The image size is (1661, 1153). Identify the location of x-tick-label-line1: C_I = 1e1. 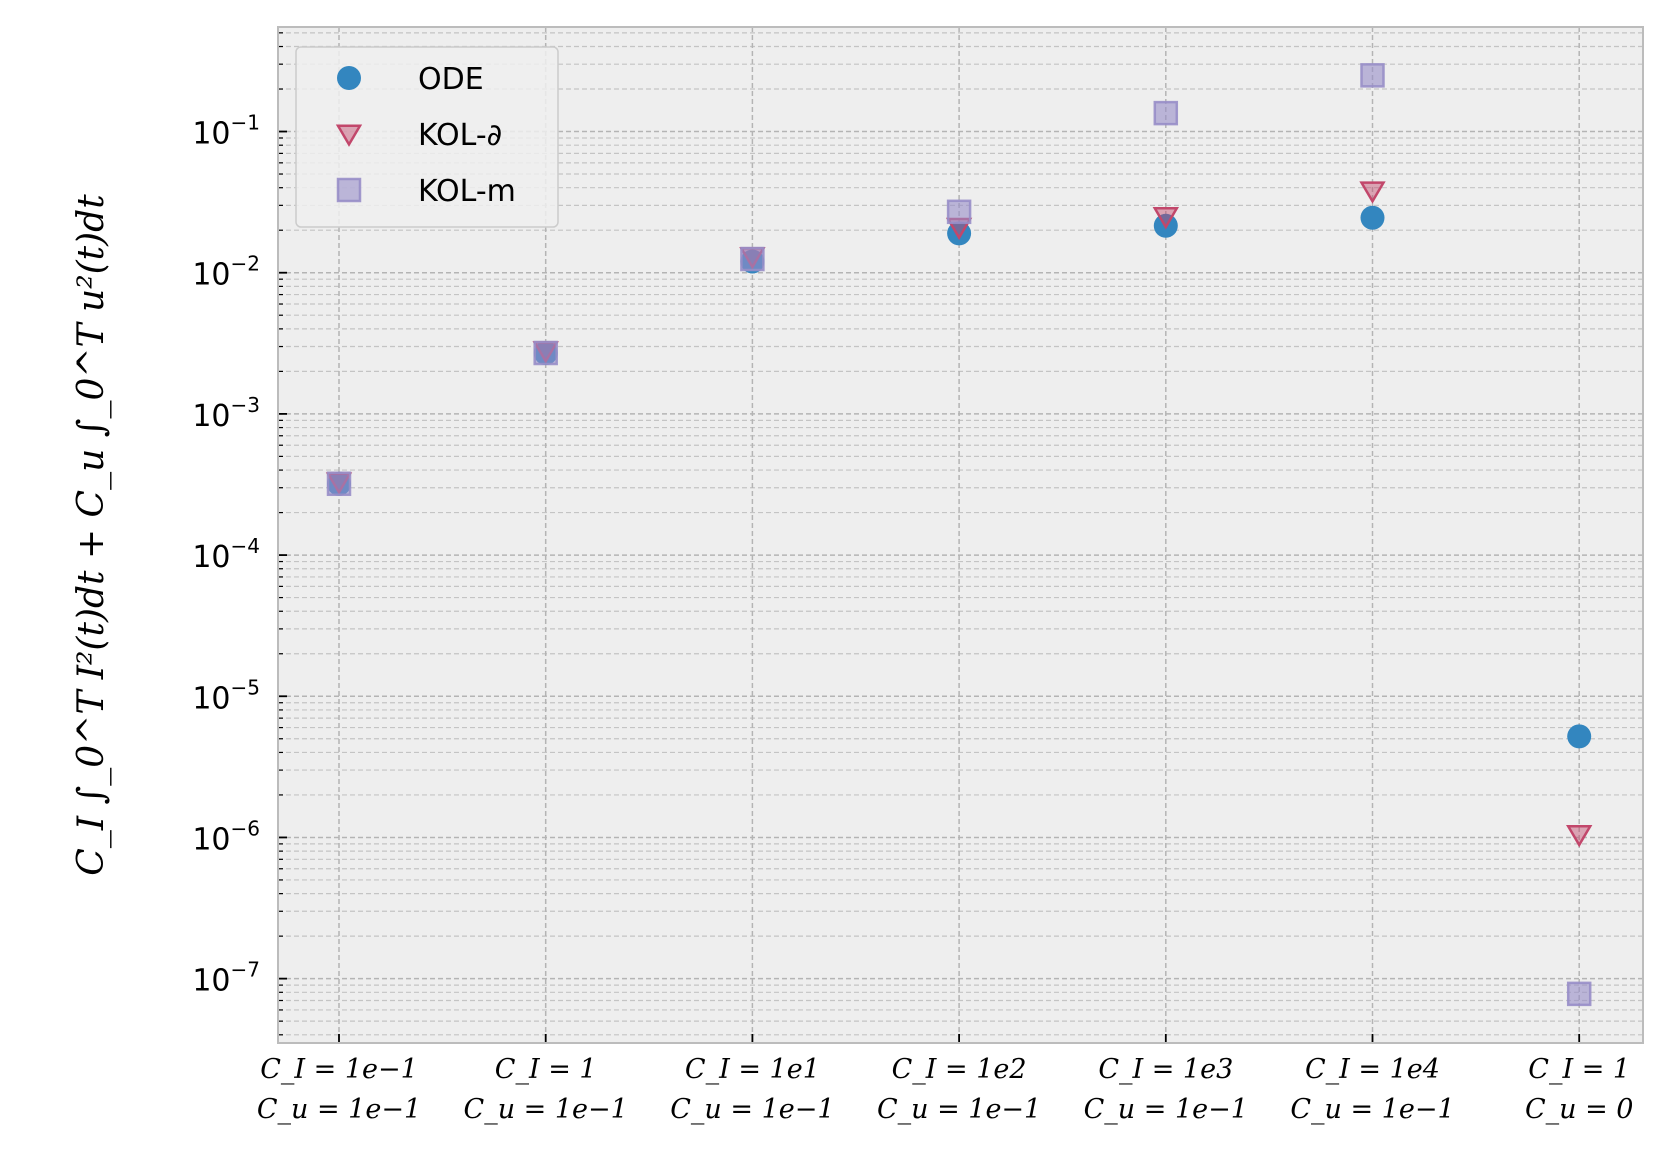
(752, 1069).